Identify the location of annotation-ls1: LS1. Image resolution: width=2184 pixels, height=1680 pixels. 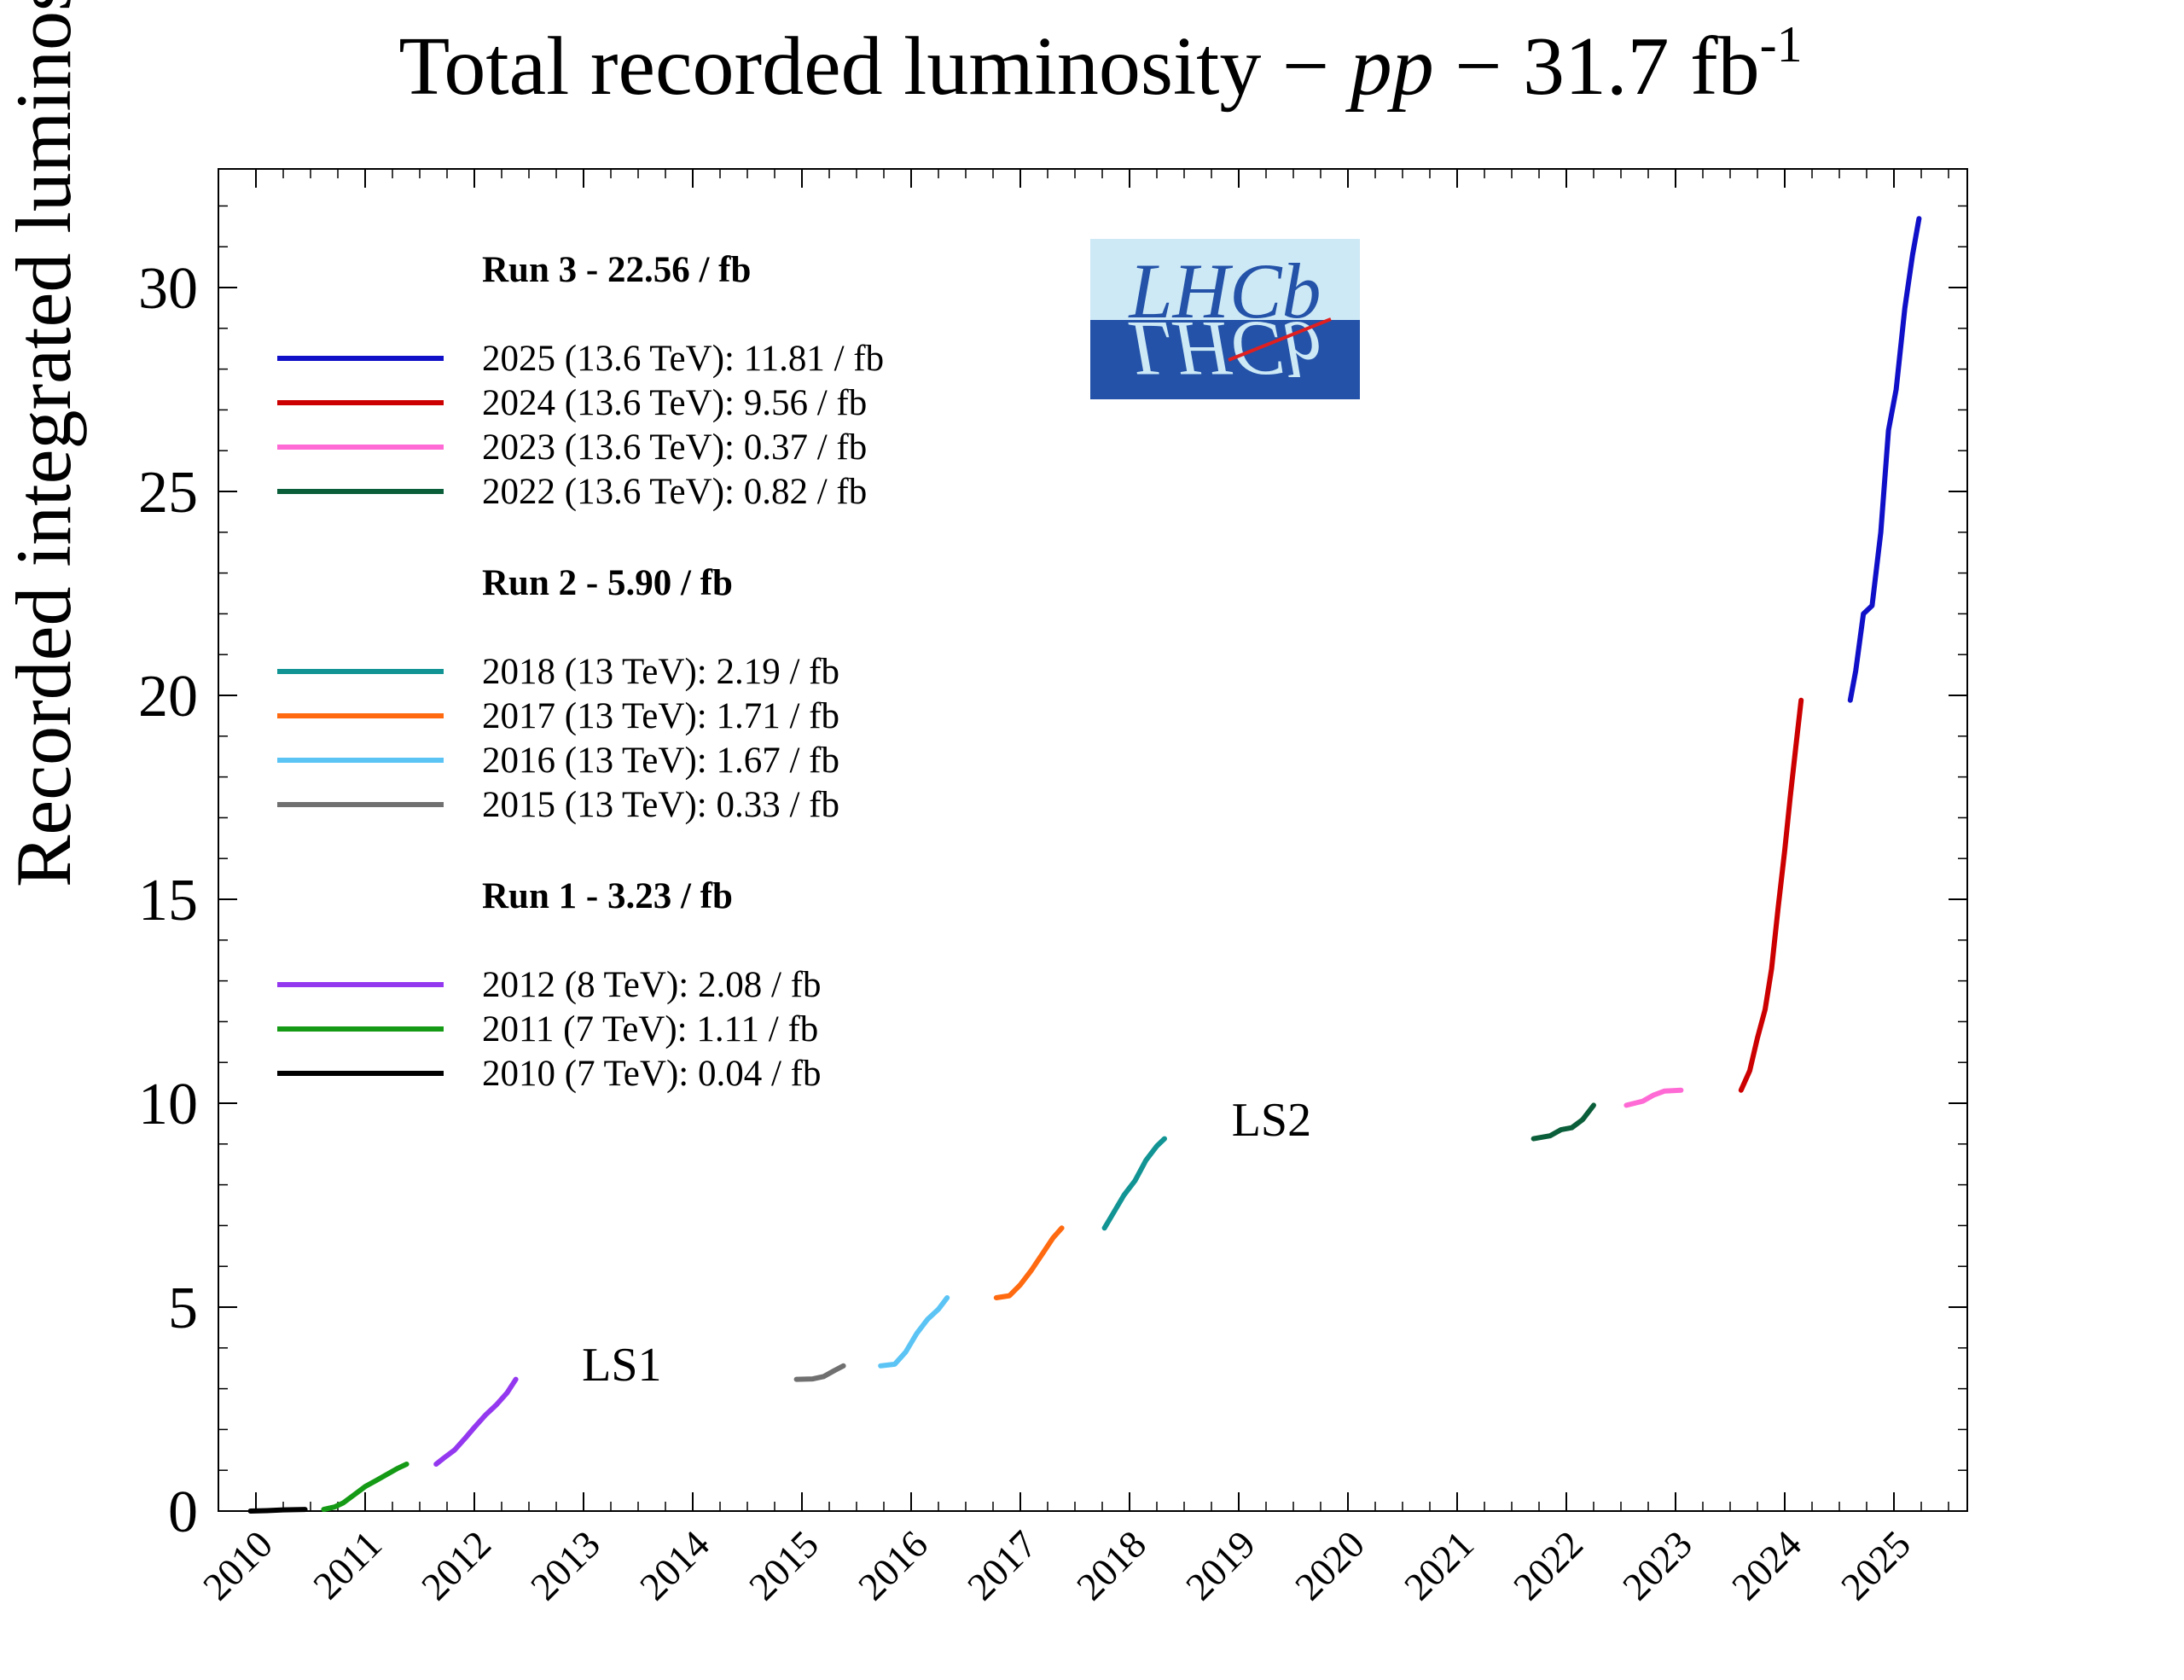
(621, 1366).